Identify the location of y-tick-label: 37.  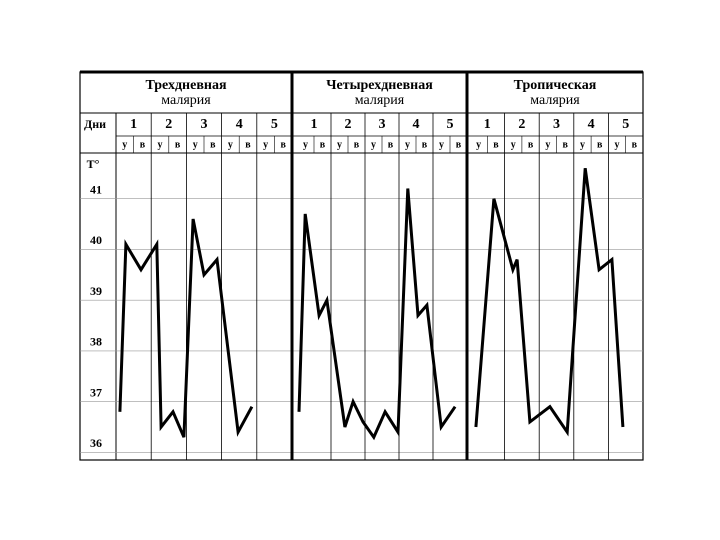
(96, 392).